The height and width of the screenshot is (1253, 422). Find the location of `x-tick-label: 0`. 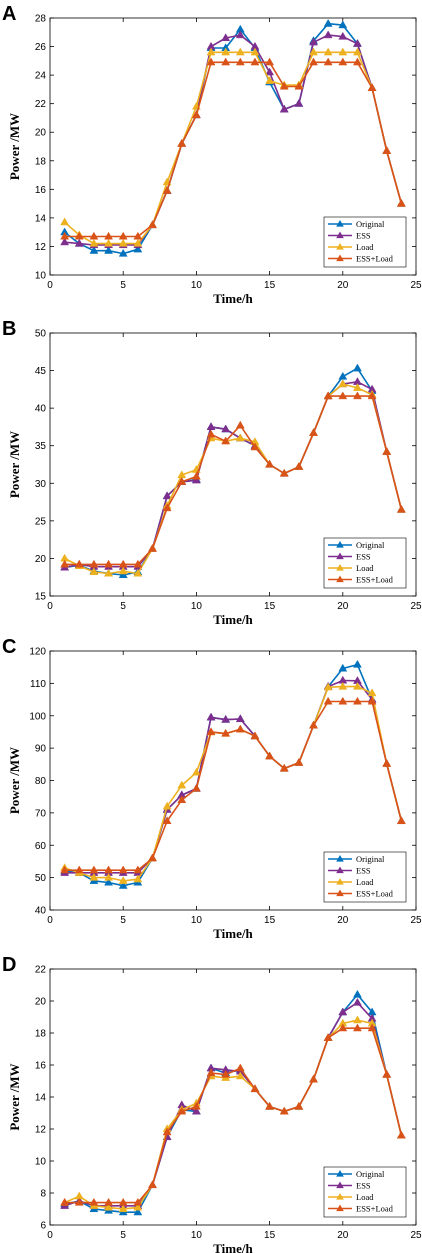

x-tick-label: 0 is located at coordinates (50, 1235).